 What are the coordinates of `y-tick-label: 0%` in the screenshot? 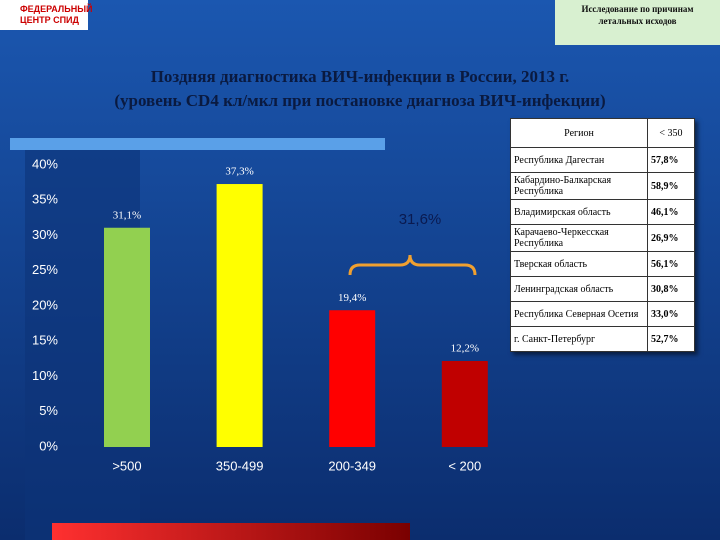 It's located at (48, 445).